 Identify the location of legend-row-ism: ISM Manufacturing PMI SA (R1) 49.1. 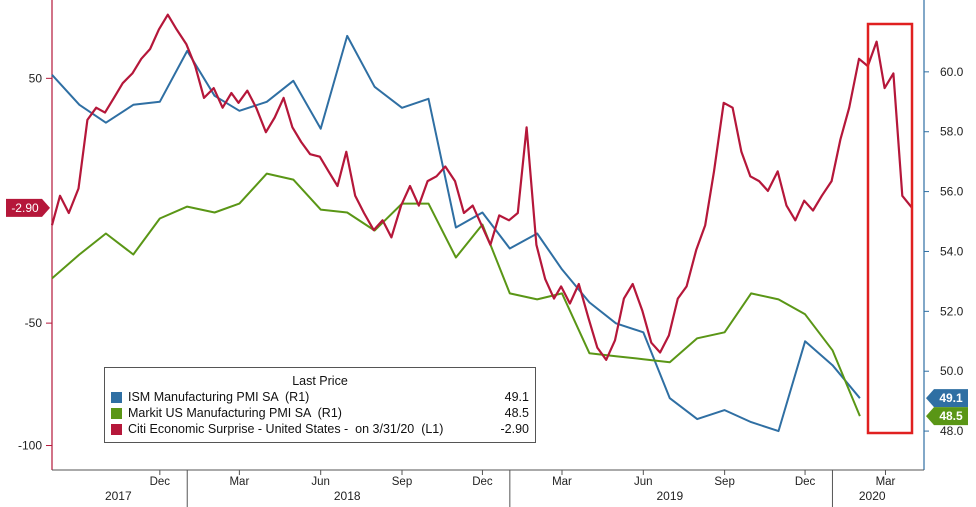
(320, 398).